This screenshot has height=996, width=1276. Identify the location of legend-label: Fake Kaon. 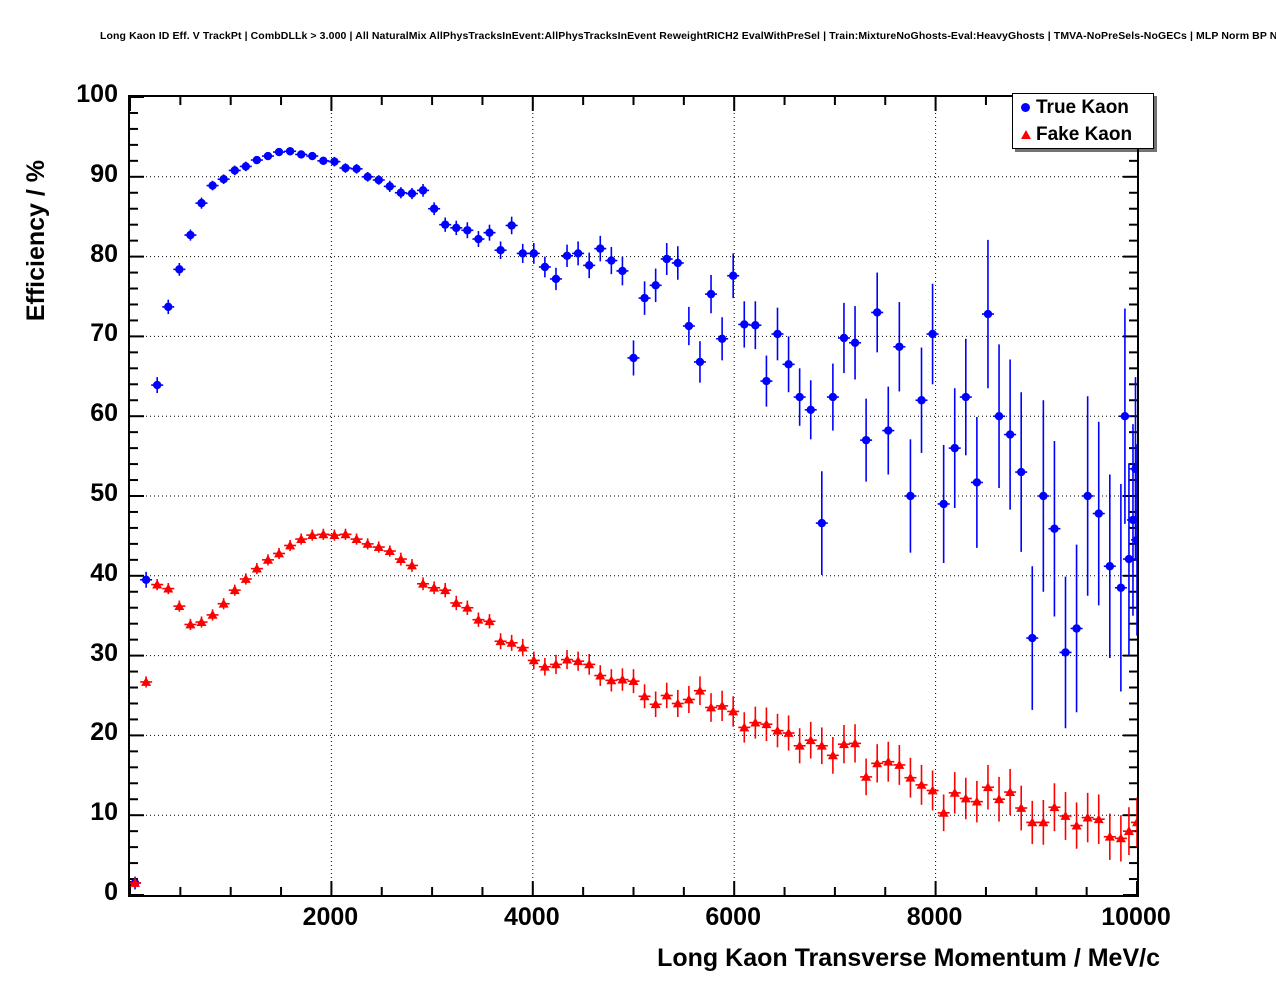
(1084, 134).